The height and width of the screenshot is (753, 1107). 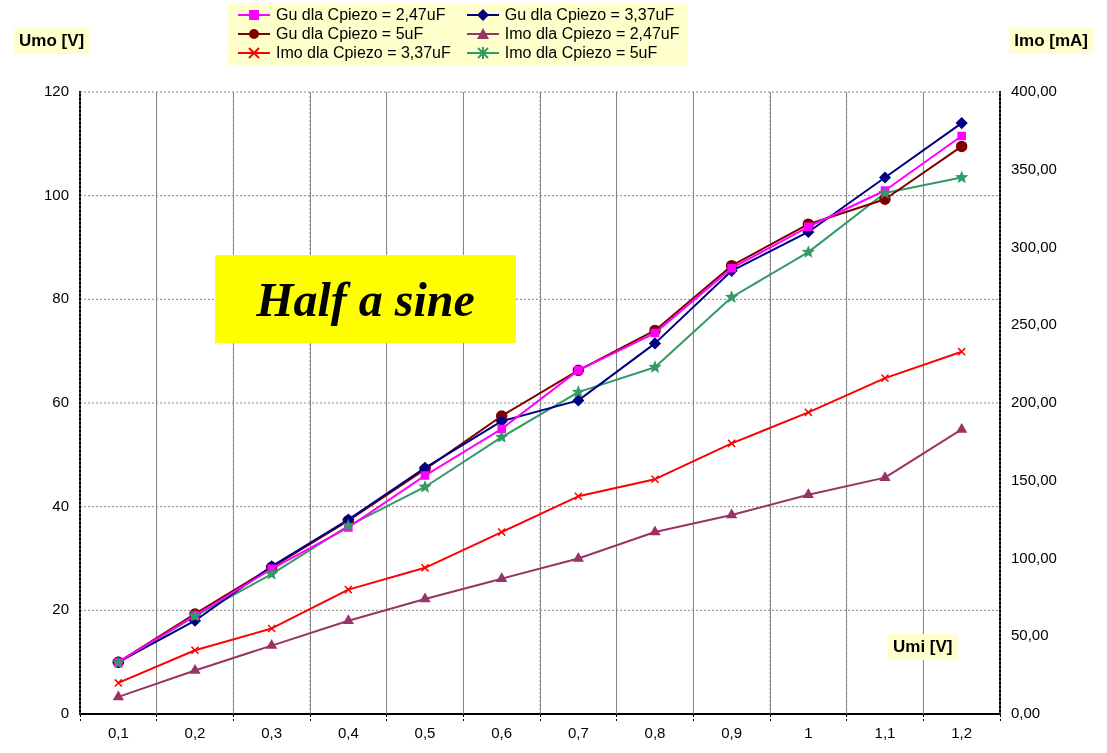 I want to click on legend-label: Gu dla Cpiezo = 2,47uF, so click(x=361, y=15).